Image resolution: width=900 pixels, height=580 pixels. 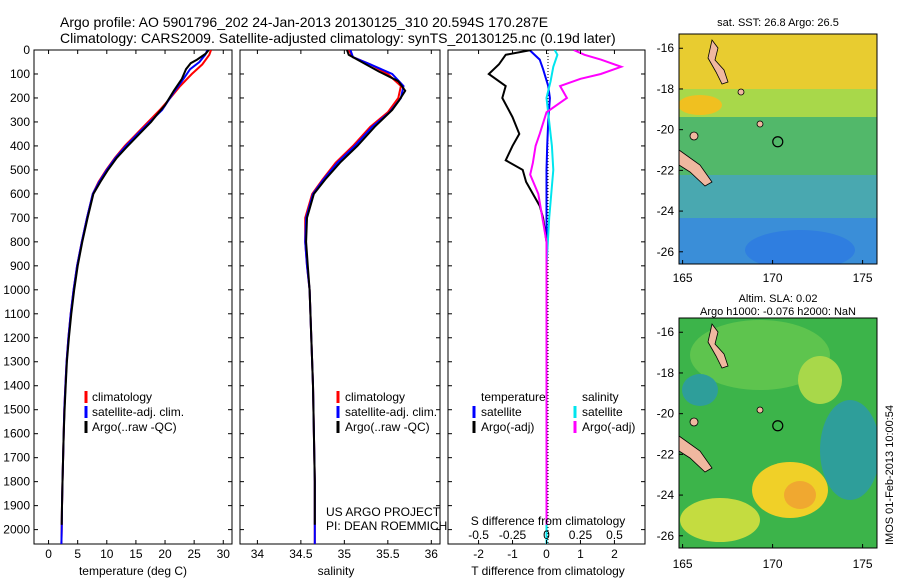 I want to click on sla-map-frame, so click(x=778, y=433).